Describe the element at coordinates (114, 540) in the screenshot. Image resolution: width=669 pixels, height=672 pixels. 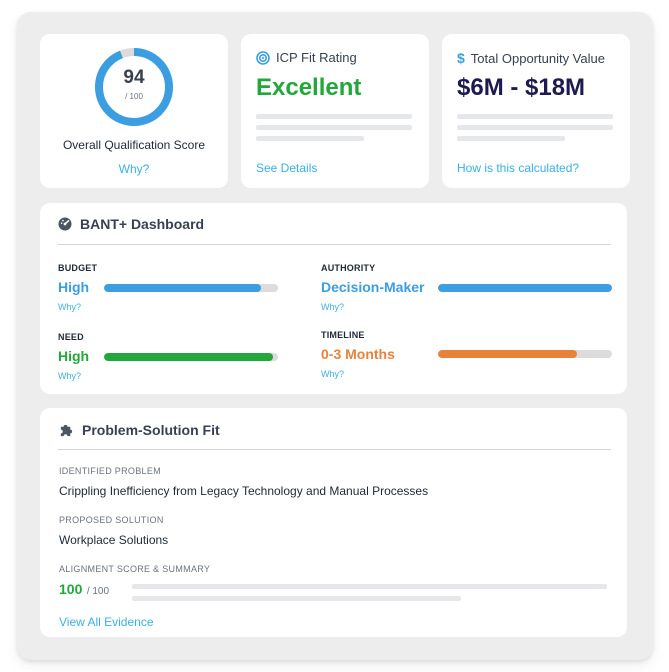
I see `proposed-solution-text: Workplace Solutions` at that location.